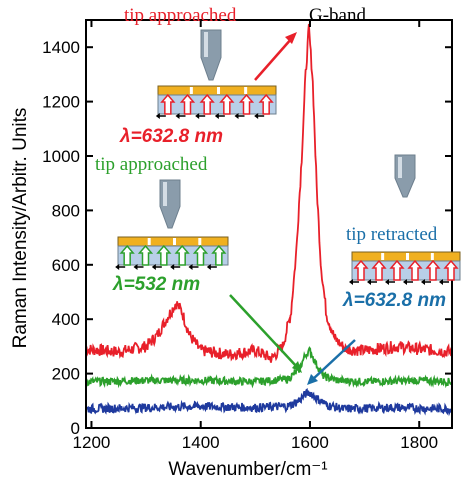 The width and height of the screenshot is (472, 487). Describe the element at coordinates (405, 219) in the screenshot. I see `inset-diagram-blue` at that location.